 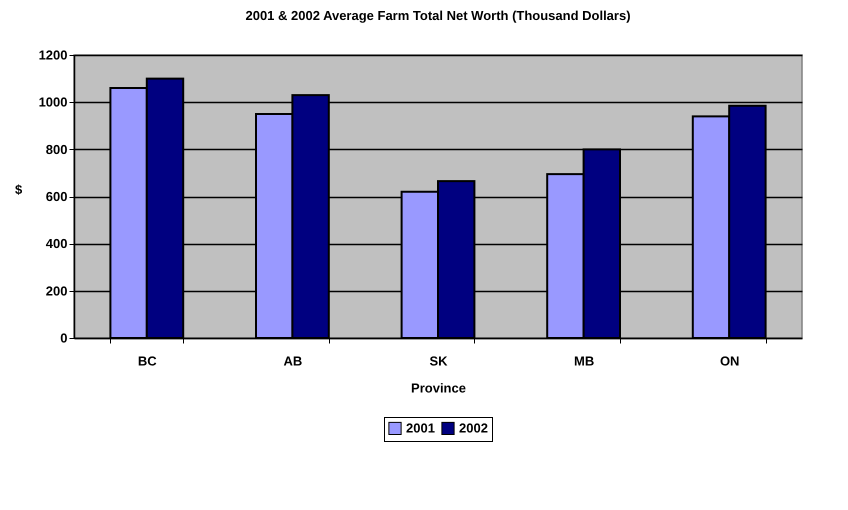 I want to click on y-tick-label: 0, so click(x=64, y=338).